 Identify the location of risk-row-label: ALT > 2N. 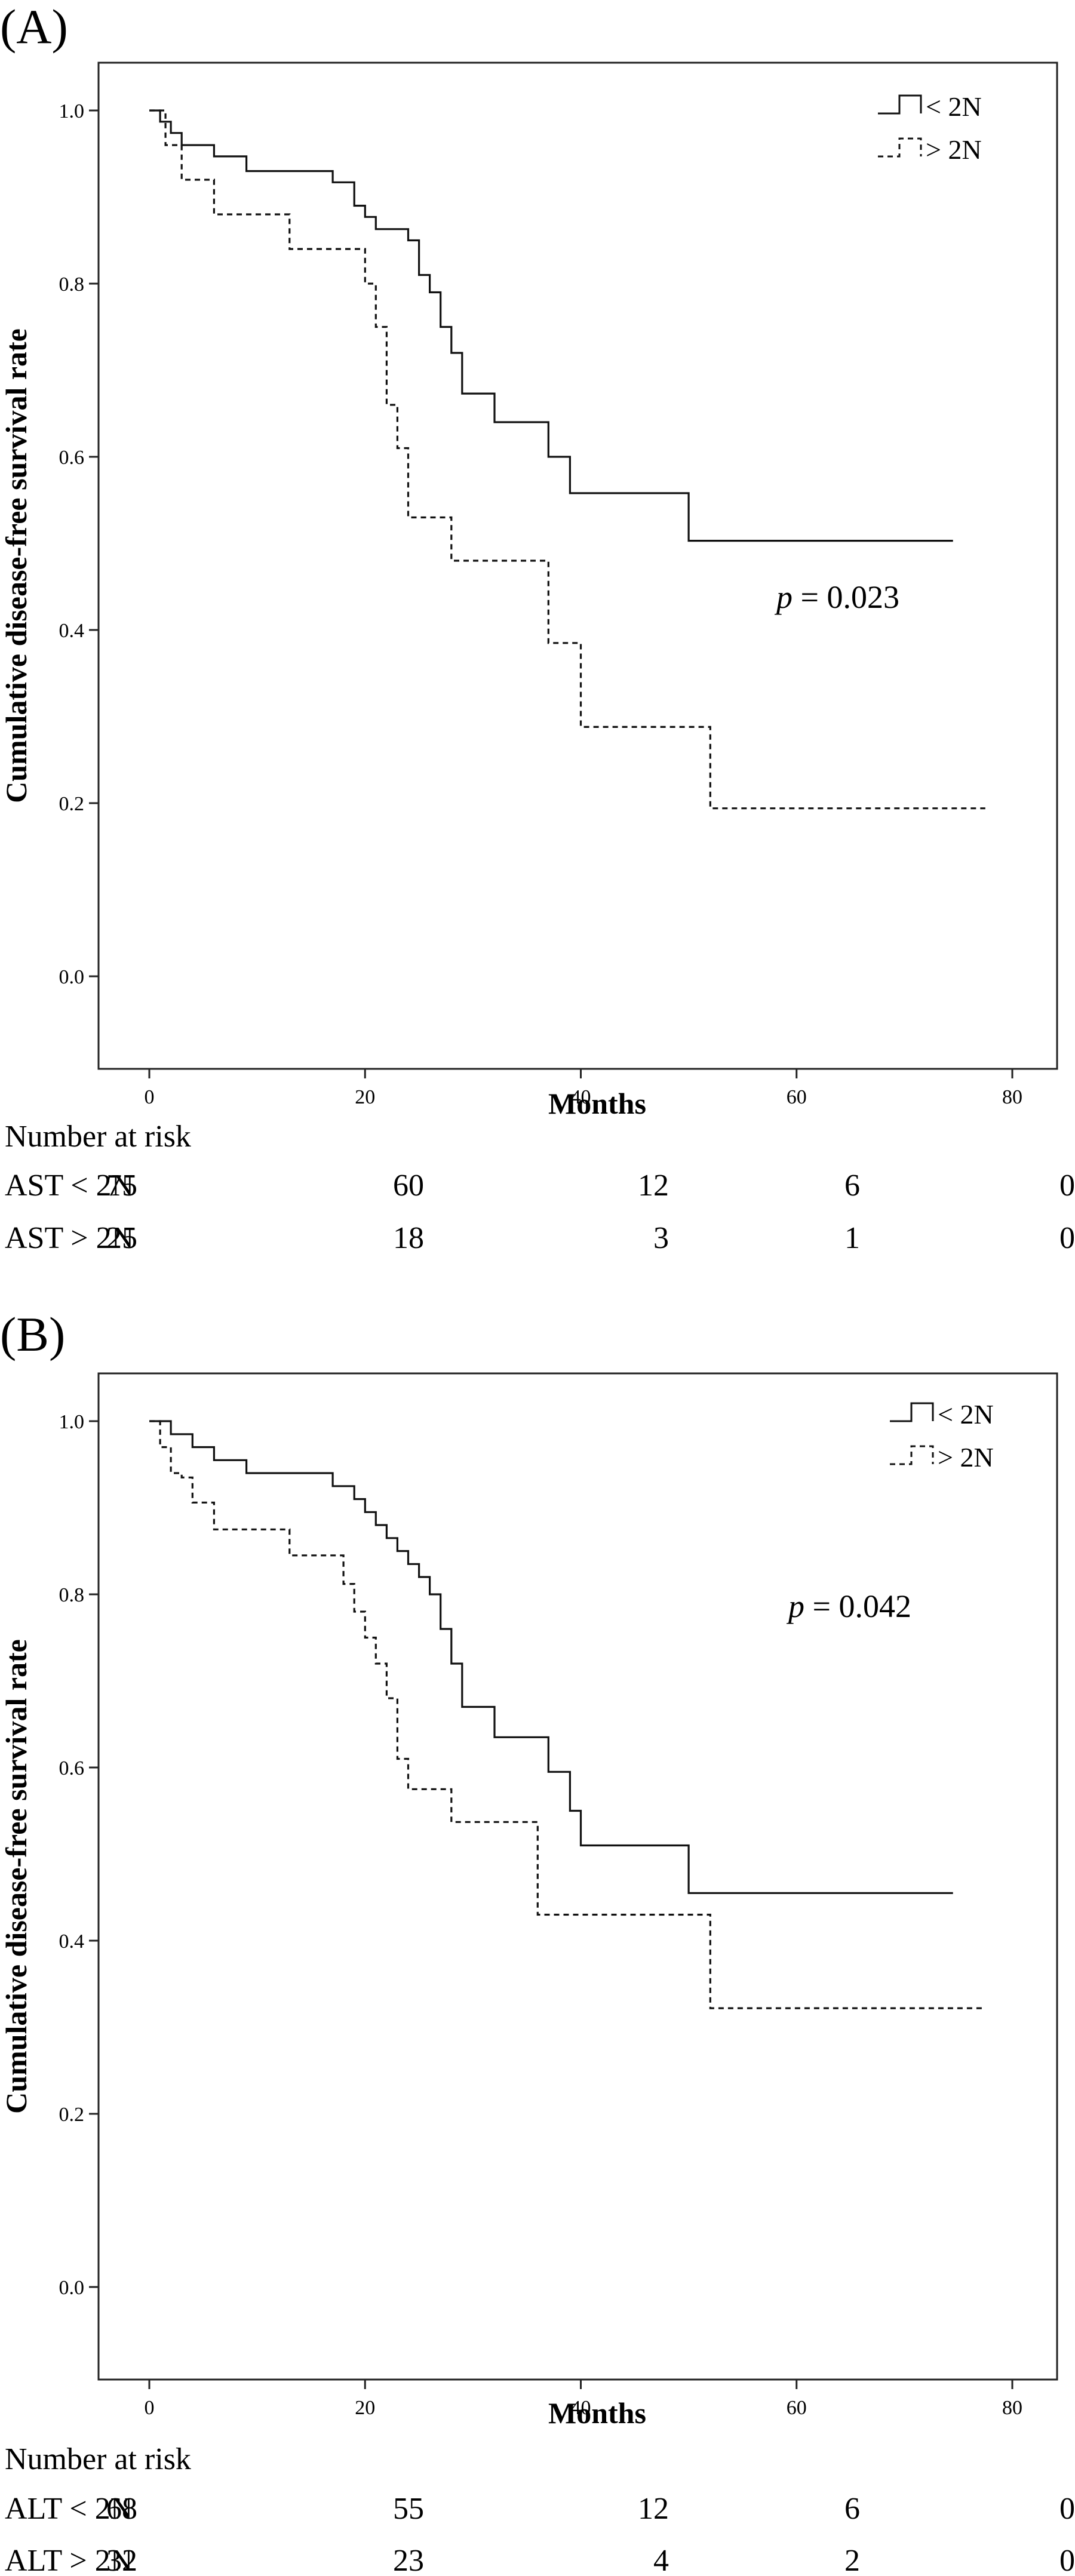
(69, 2560).